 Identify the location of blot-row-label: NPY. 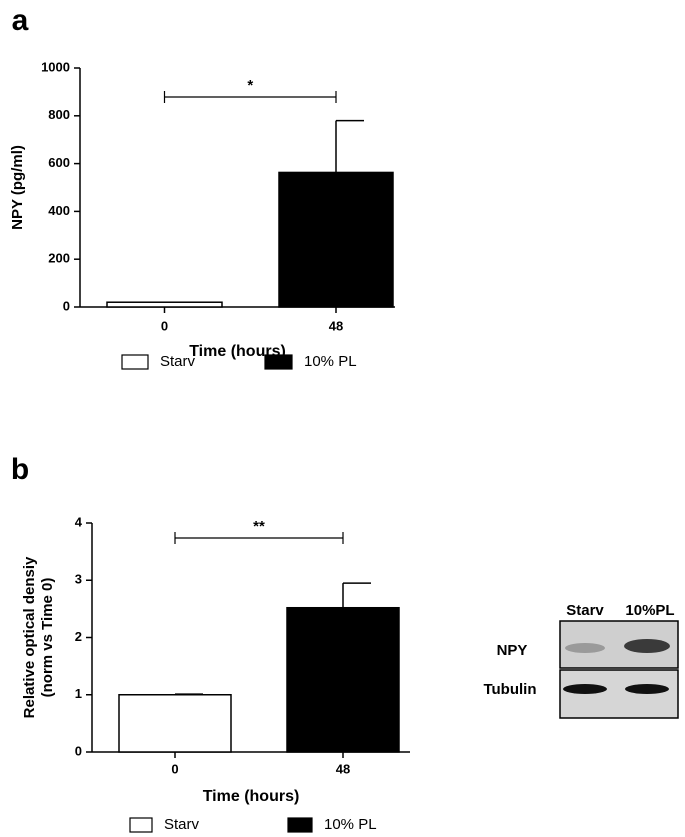
(512, 650).